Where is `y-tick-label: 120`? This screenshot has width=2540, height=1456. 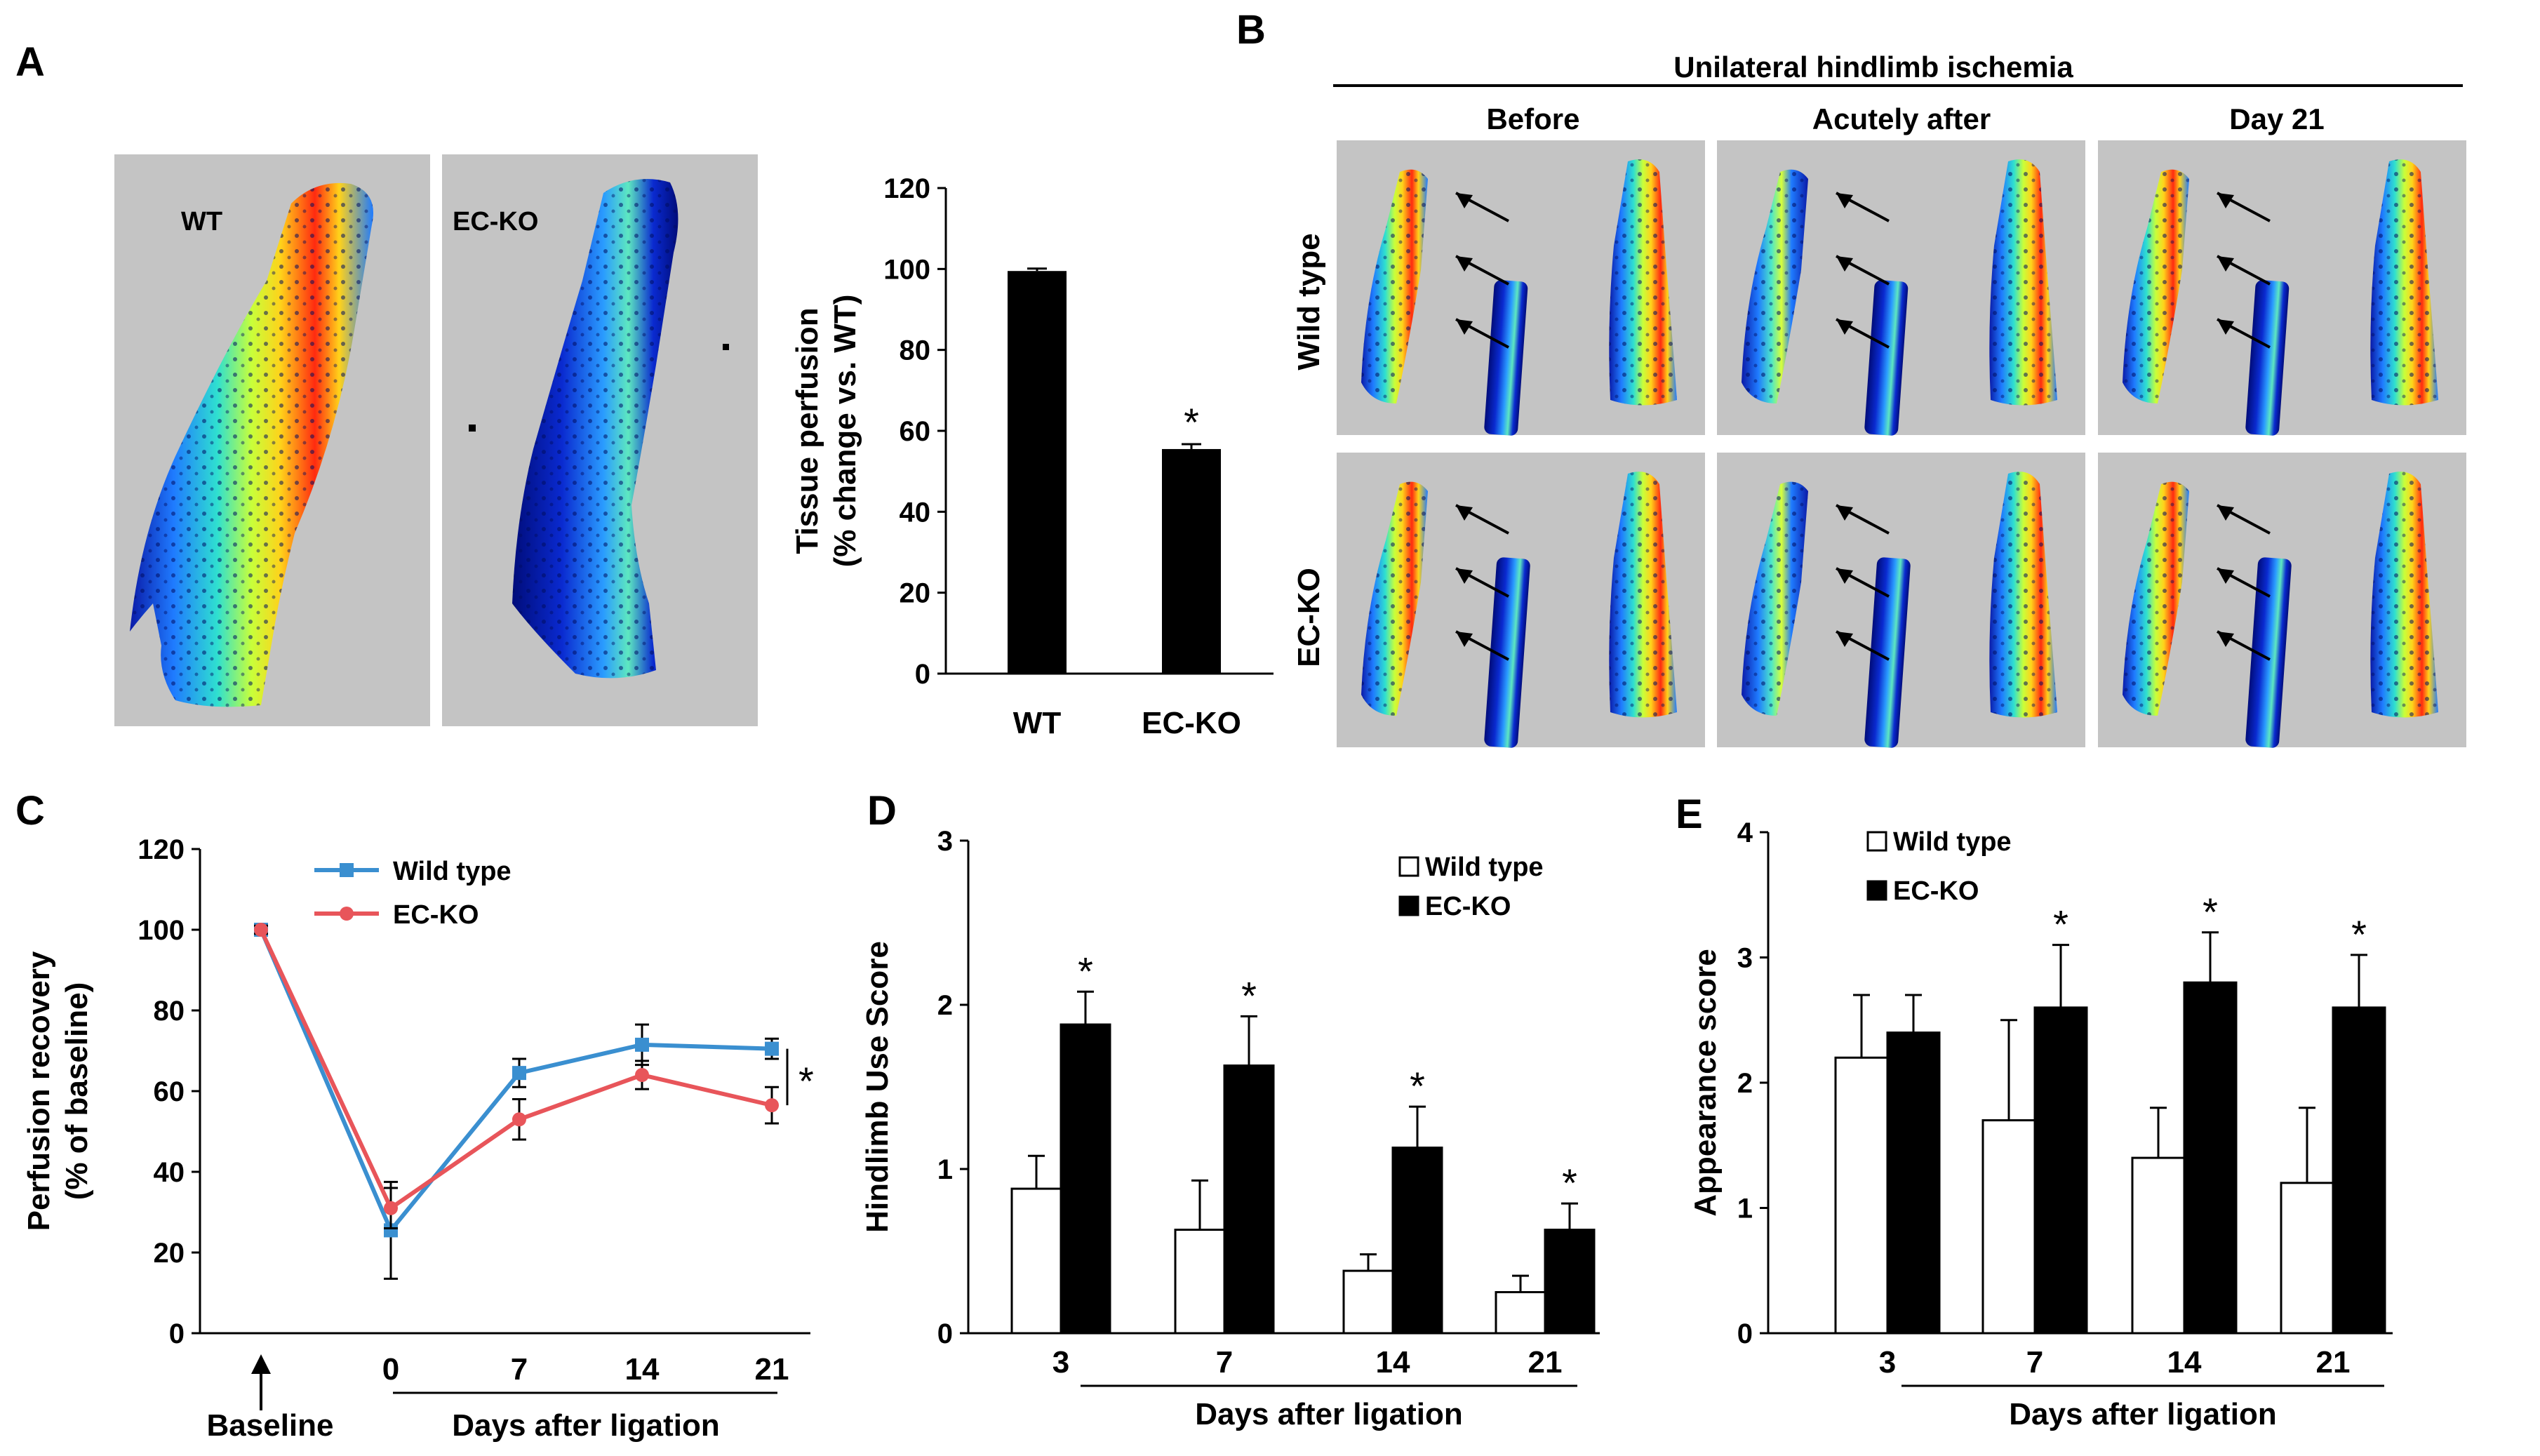 y-tick-label: 120 is located at coordinates (906, 189).